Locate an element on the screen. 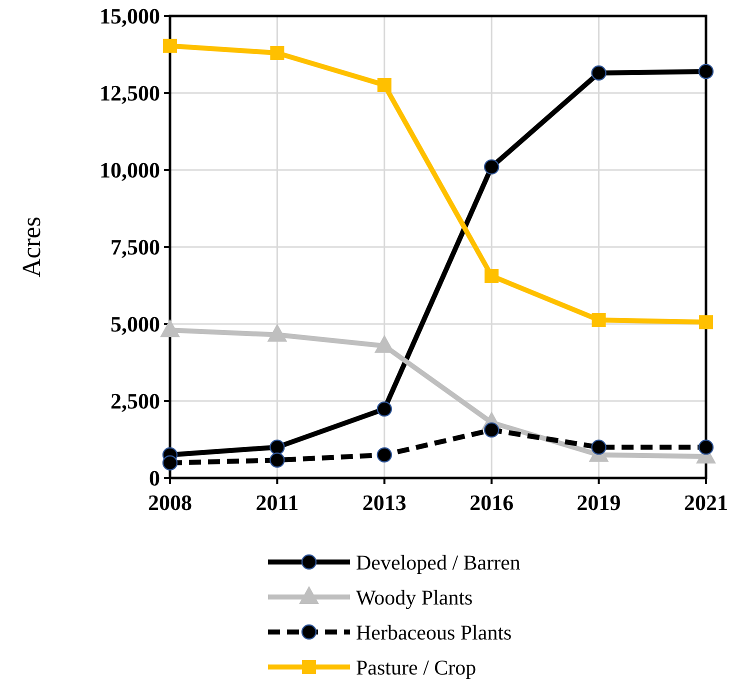  y-tick-label: 10,000 is located at coordinates (130, 170).